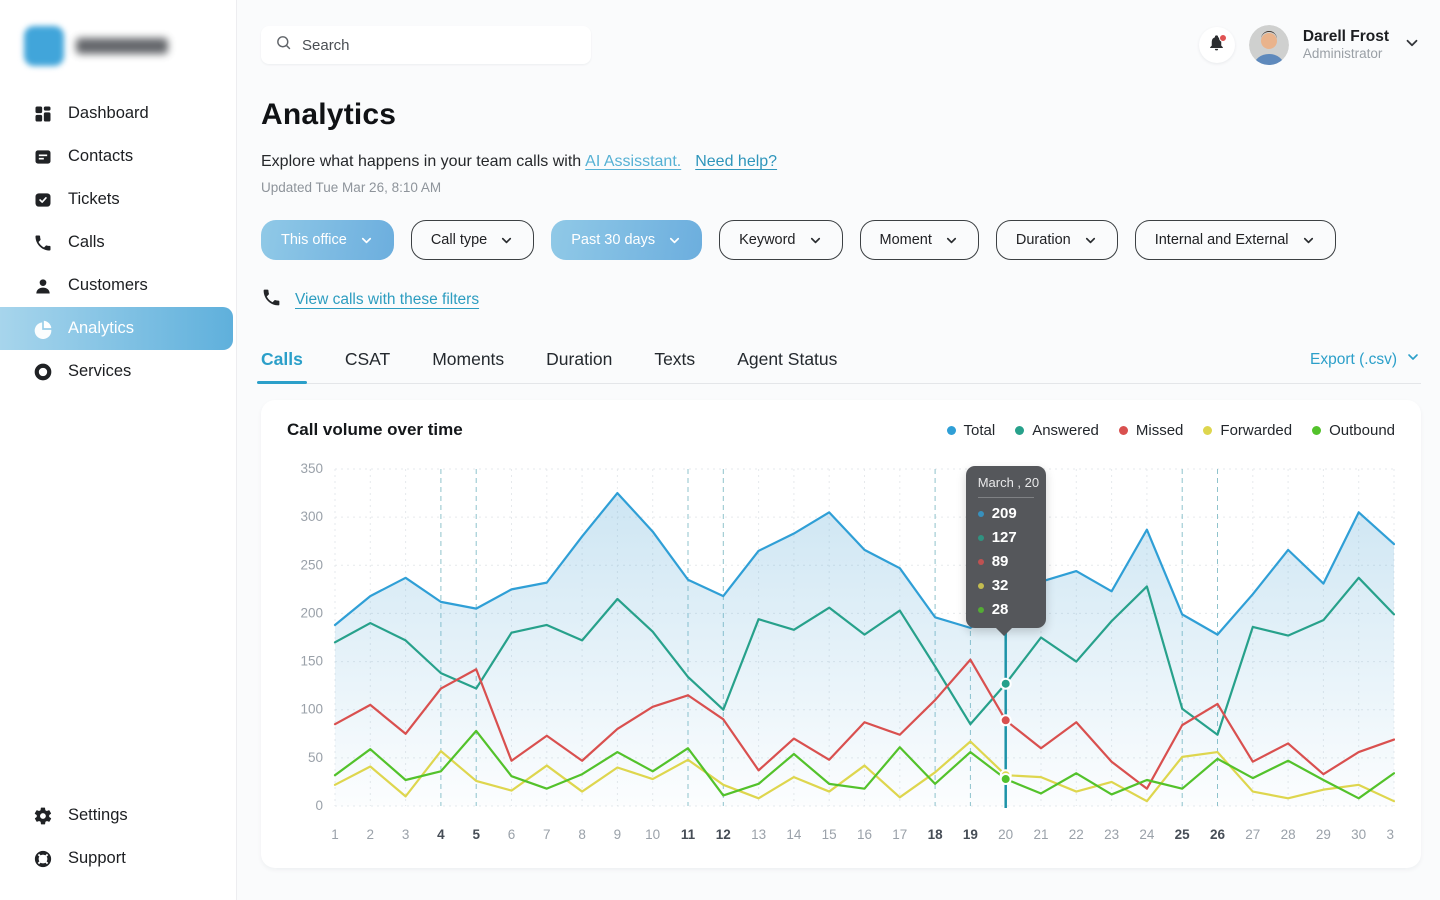 Image resolution: width=1440 pixels, height=900 pixels. What do you see at coordinates (652, 834) in the screenshot?
I see `svg-text: 10` at bounding box center [652, 834].